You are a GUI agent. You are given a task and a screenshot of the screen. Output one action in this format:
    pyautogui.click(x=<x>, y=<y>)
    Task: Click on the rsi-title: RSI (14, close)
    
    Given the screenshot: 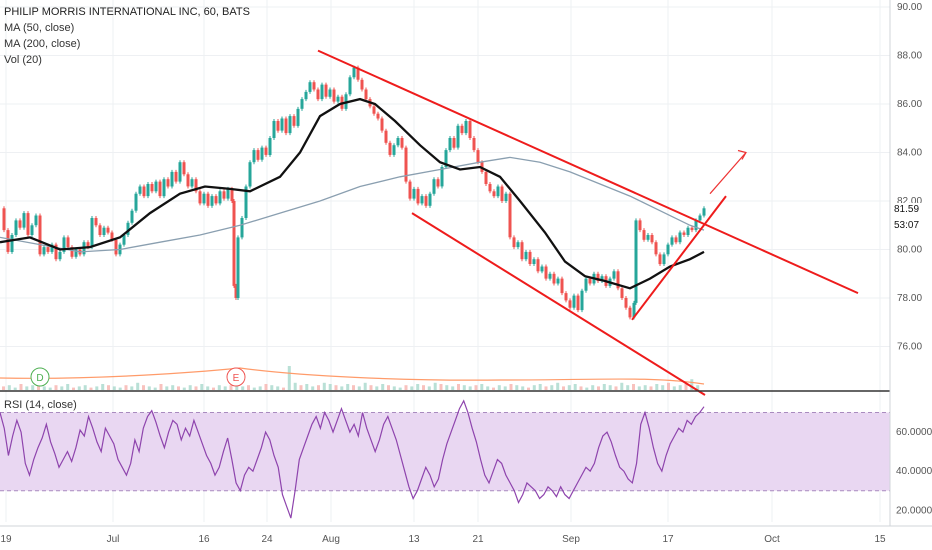 What is the action you would take?
    pyautogui.click(x=40, y=405)
    